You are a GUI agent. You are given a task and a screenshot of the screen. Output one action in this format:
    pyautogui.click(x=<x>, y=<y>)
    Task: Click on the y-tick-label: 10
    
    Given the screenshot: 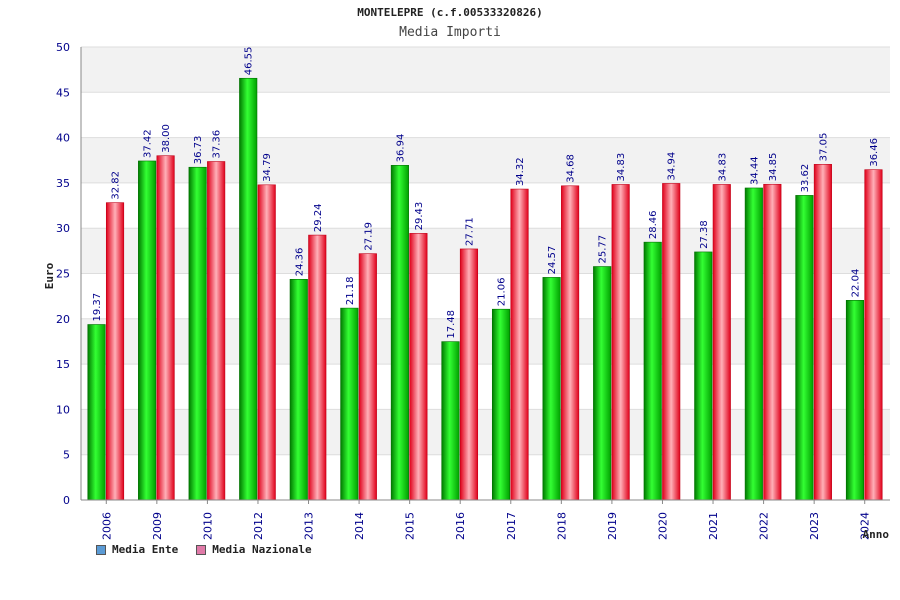 What is the action you would take?
    pyautogui.click(x=63, y=409)
    